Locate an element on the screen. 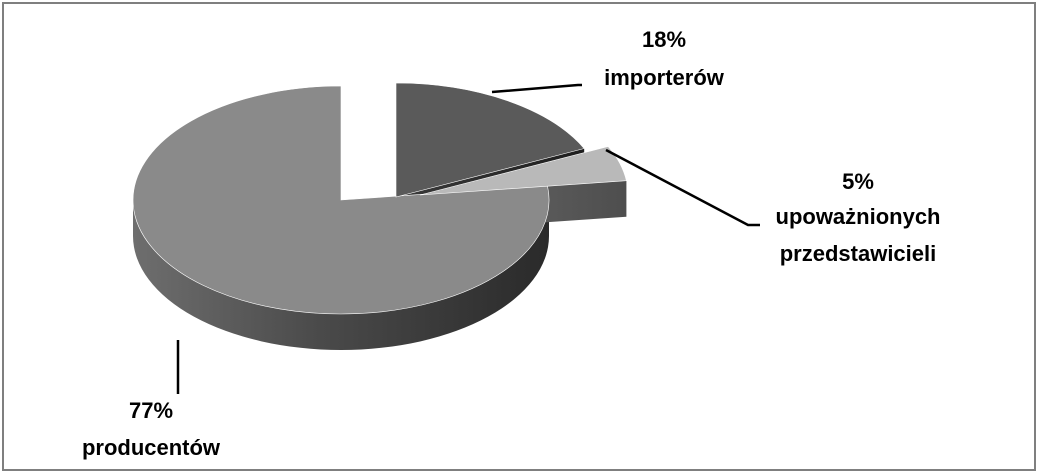  data-label-percent-producenci: 77% is located at coordinates (151, 410).